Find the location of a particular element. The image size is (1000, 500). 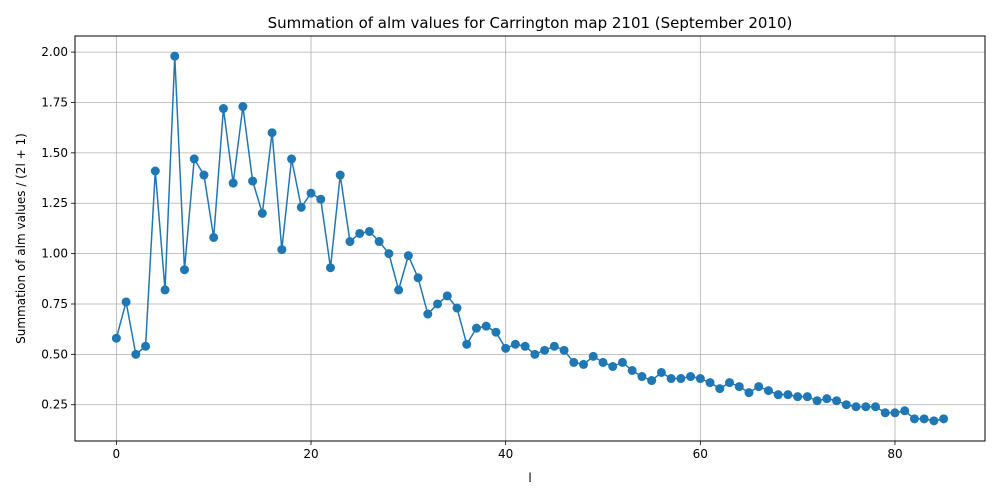

x-tick-label: 20 is located at coordinates (310, 454).